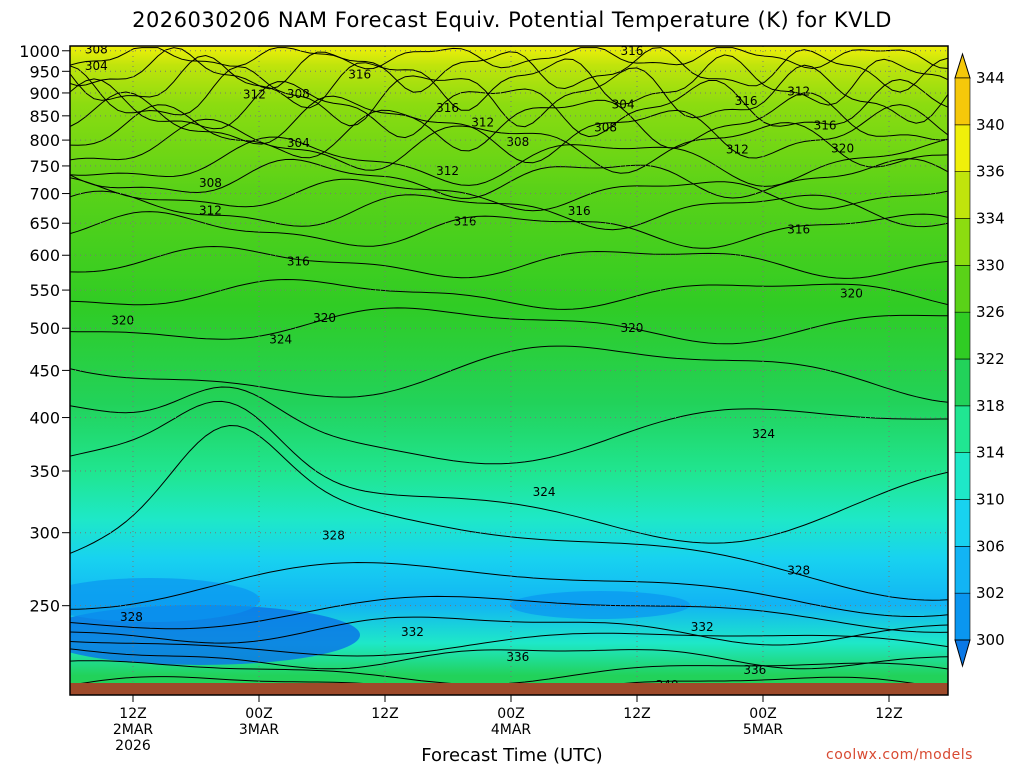 This screenshot has height=768, width=1024. What do you see at coordinates (44, 471) in the screenshot?
I see `y-tick-label: 350` at bounding box center [44, 471].